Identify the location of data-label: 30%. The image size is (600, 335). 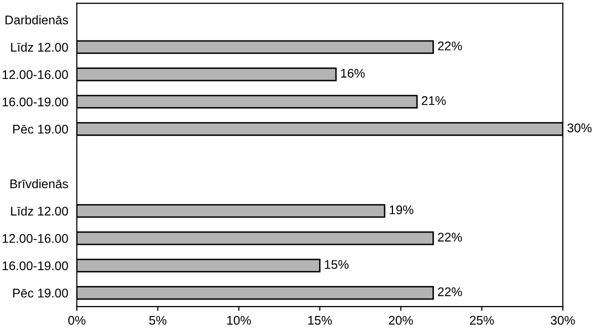
(579, 127).